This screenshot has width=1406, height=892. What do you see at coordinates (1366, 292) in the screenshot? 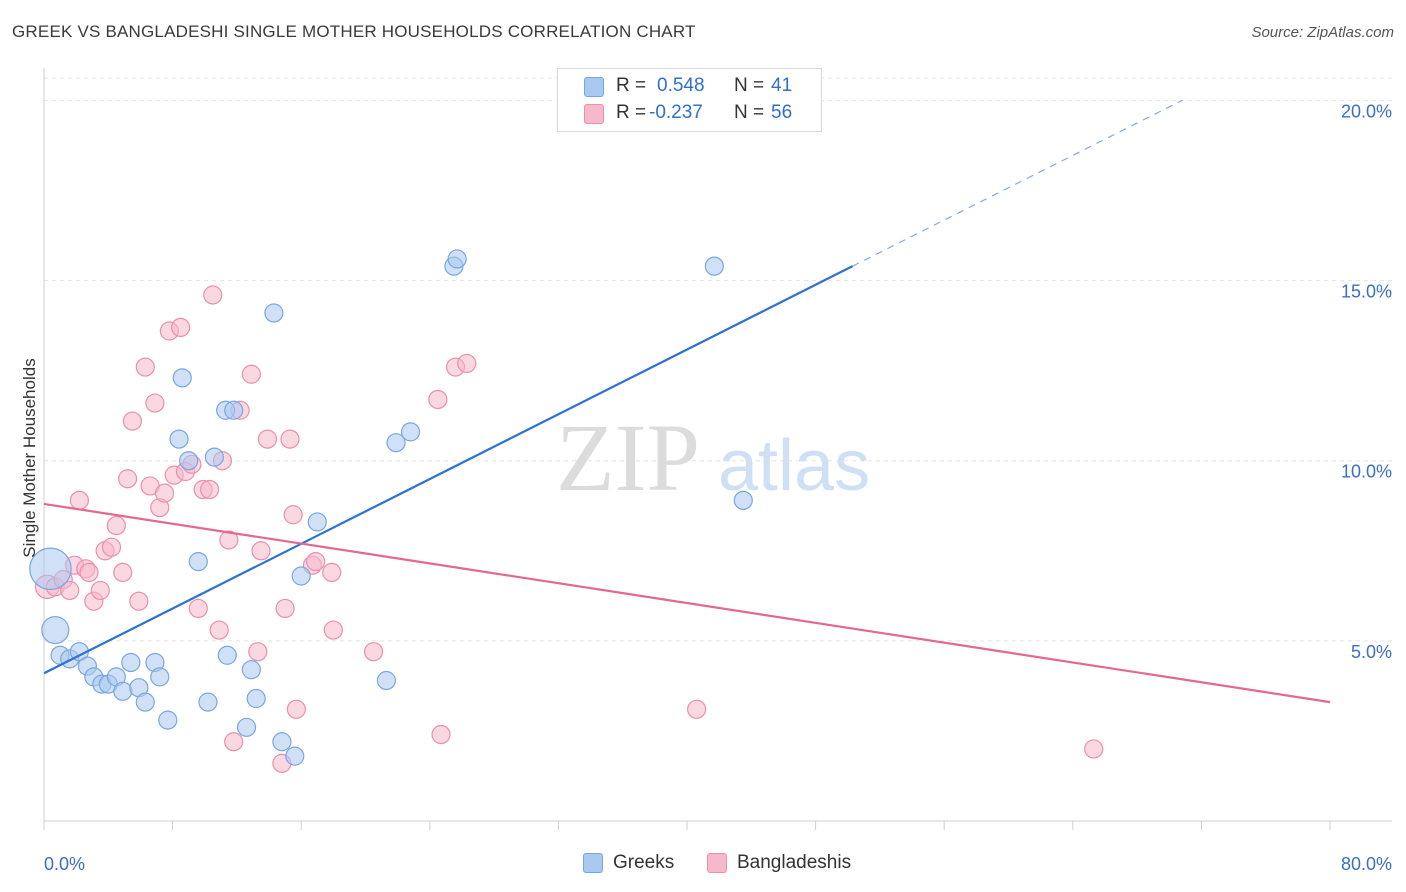
I see `y-tick-label: 15.0%` at bounding box center [1366, 292].